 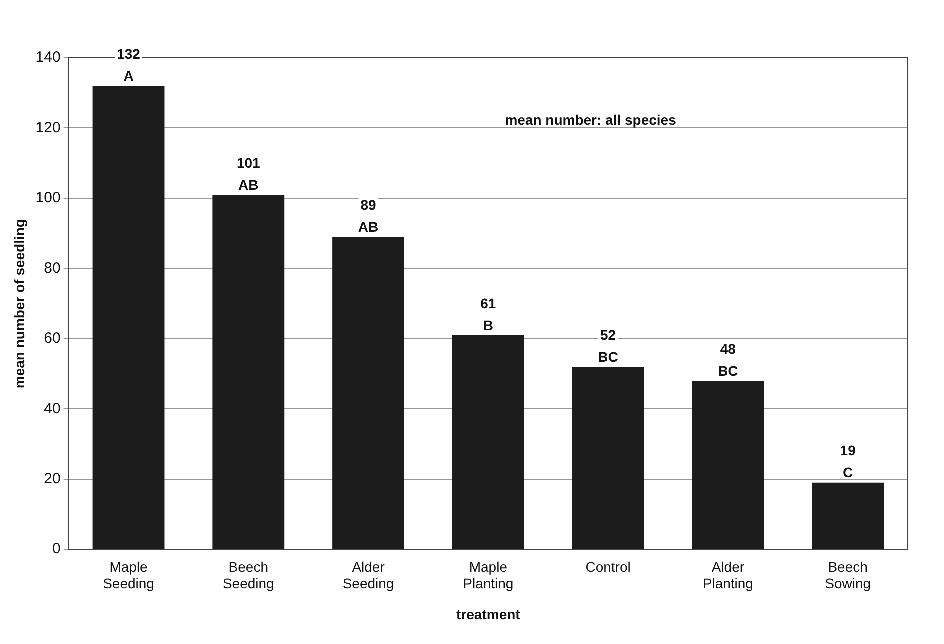 I want to click on data-label: 48, so click(x=728, y=348).